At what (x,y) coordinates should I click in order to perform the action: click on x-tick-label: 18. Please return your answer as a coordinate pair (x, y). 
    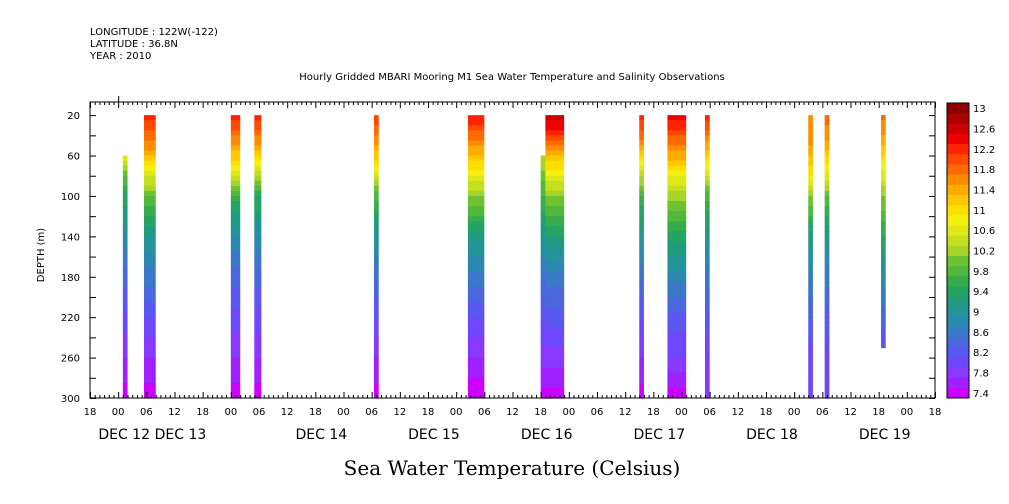
    Looking at the image, I should click on (935, 412).